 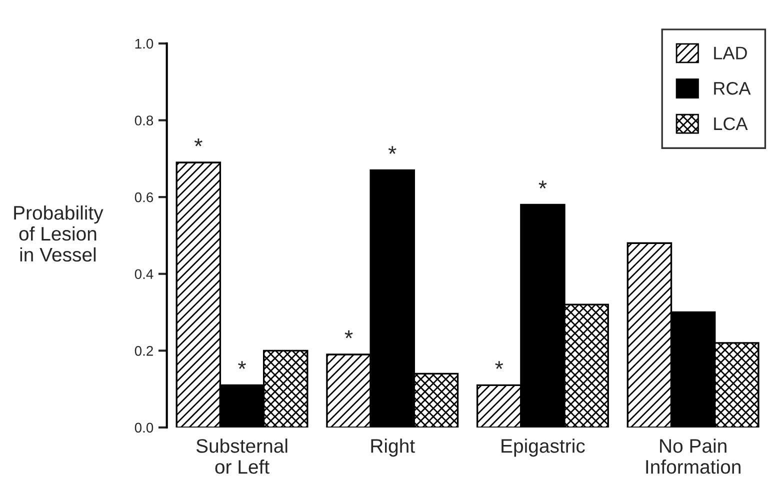 I want to click on y-tick-label: 0.2, so click(x=143, y=351).